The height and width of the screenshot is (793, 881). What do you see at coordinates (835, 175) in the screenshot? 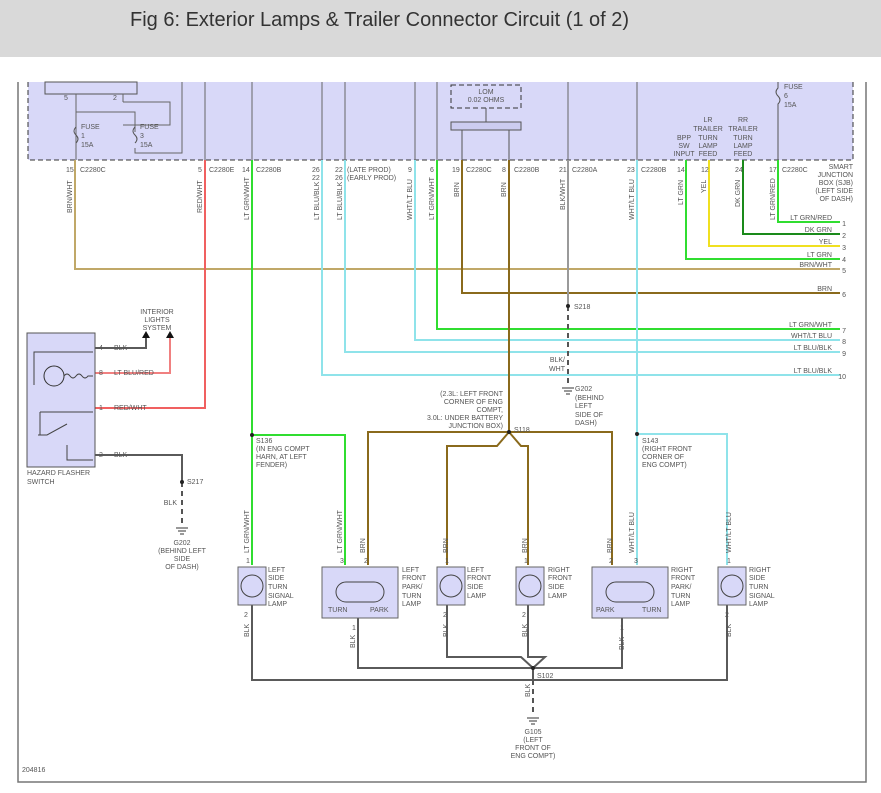
I see `svg-text: JUNCTION` at bounding box center [835, 175].